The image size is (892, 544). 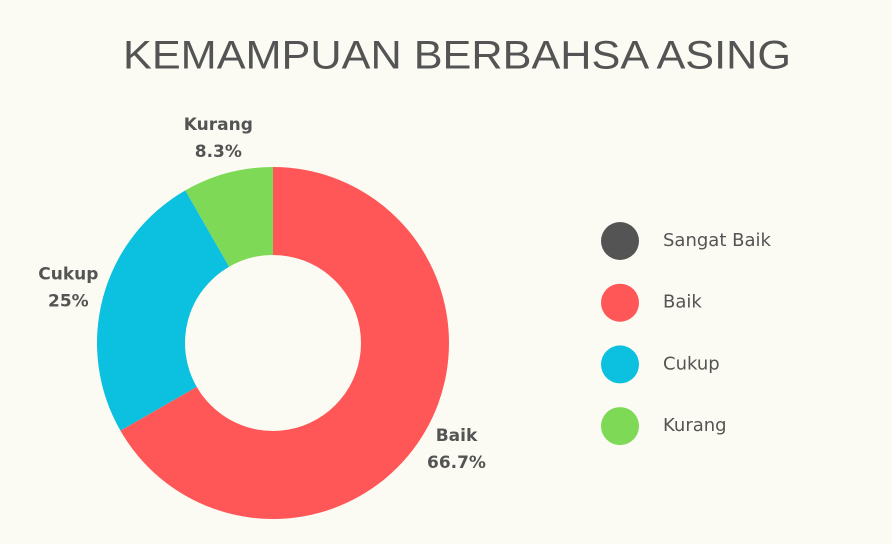 I want to click on slice-category-label: Baik, so click(x=457, y=436).